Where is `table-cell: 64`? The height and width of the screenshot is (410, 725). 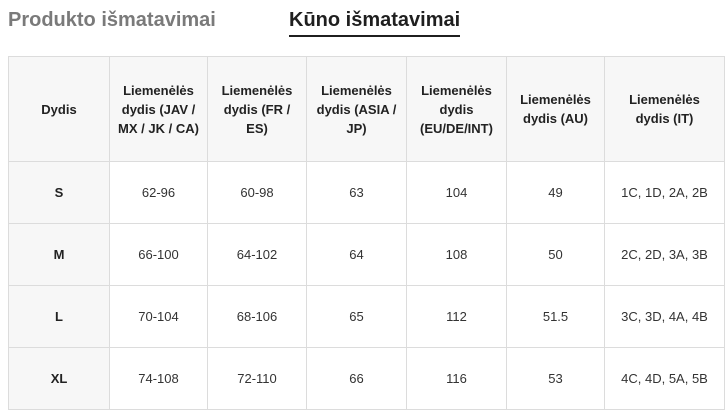
table-cell: 64 is located at coordinates (356, 254).